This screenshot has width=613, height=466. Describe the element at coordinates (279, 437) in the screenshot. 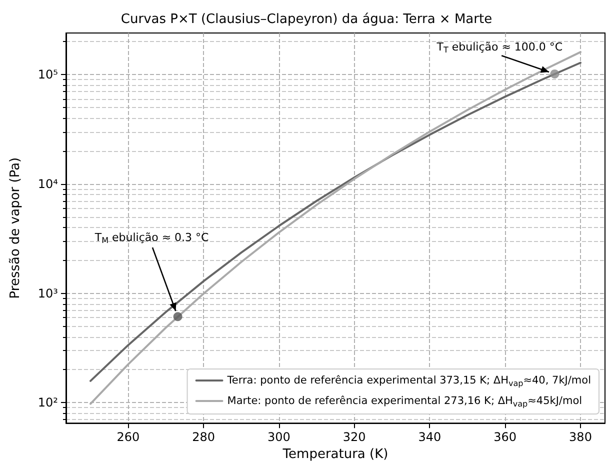

I see `x-tick-label: 300` at that location.